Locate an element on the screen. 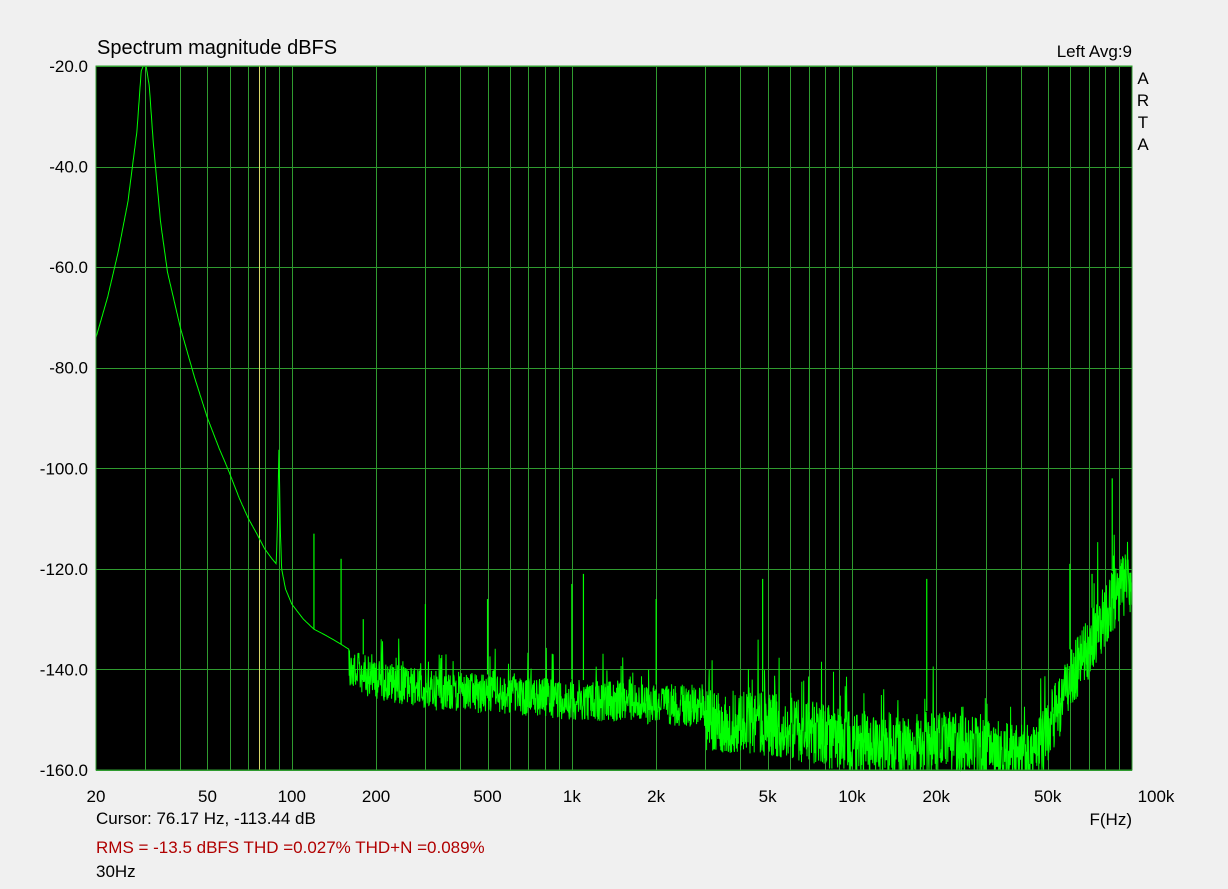 The image size is (1228, 889). x-tick-label: 20k is located at coordinates (937, 796).